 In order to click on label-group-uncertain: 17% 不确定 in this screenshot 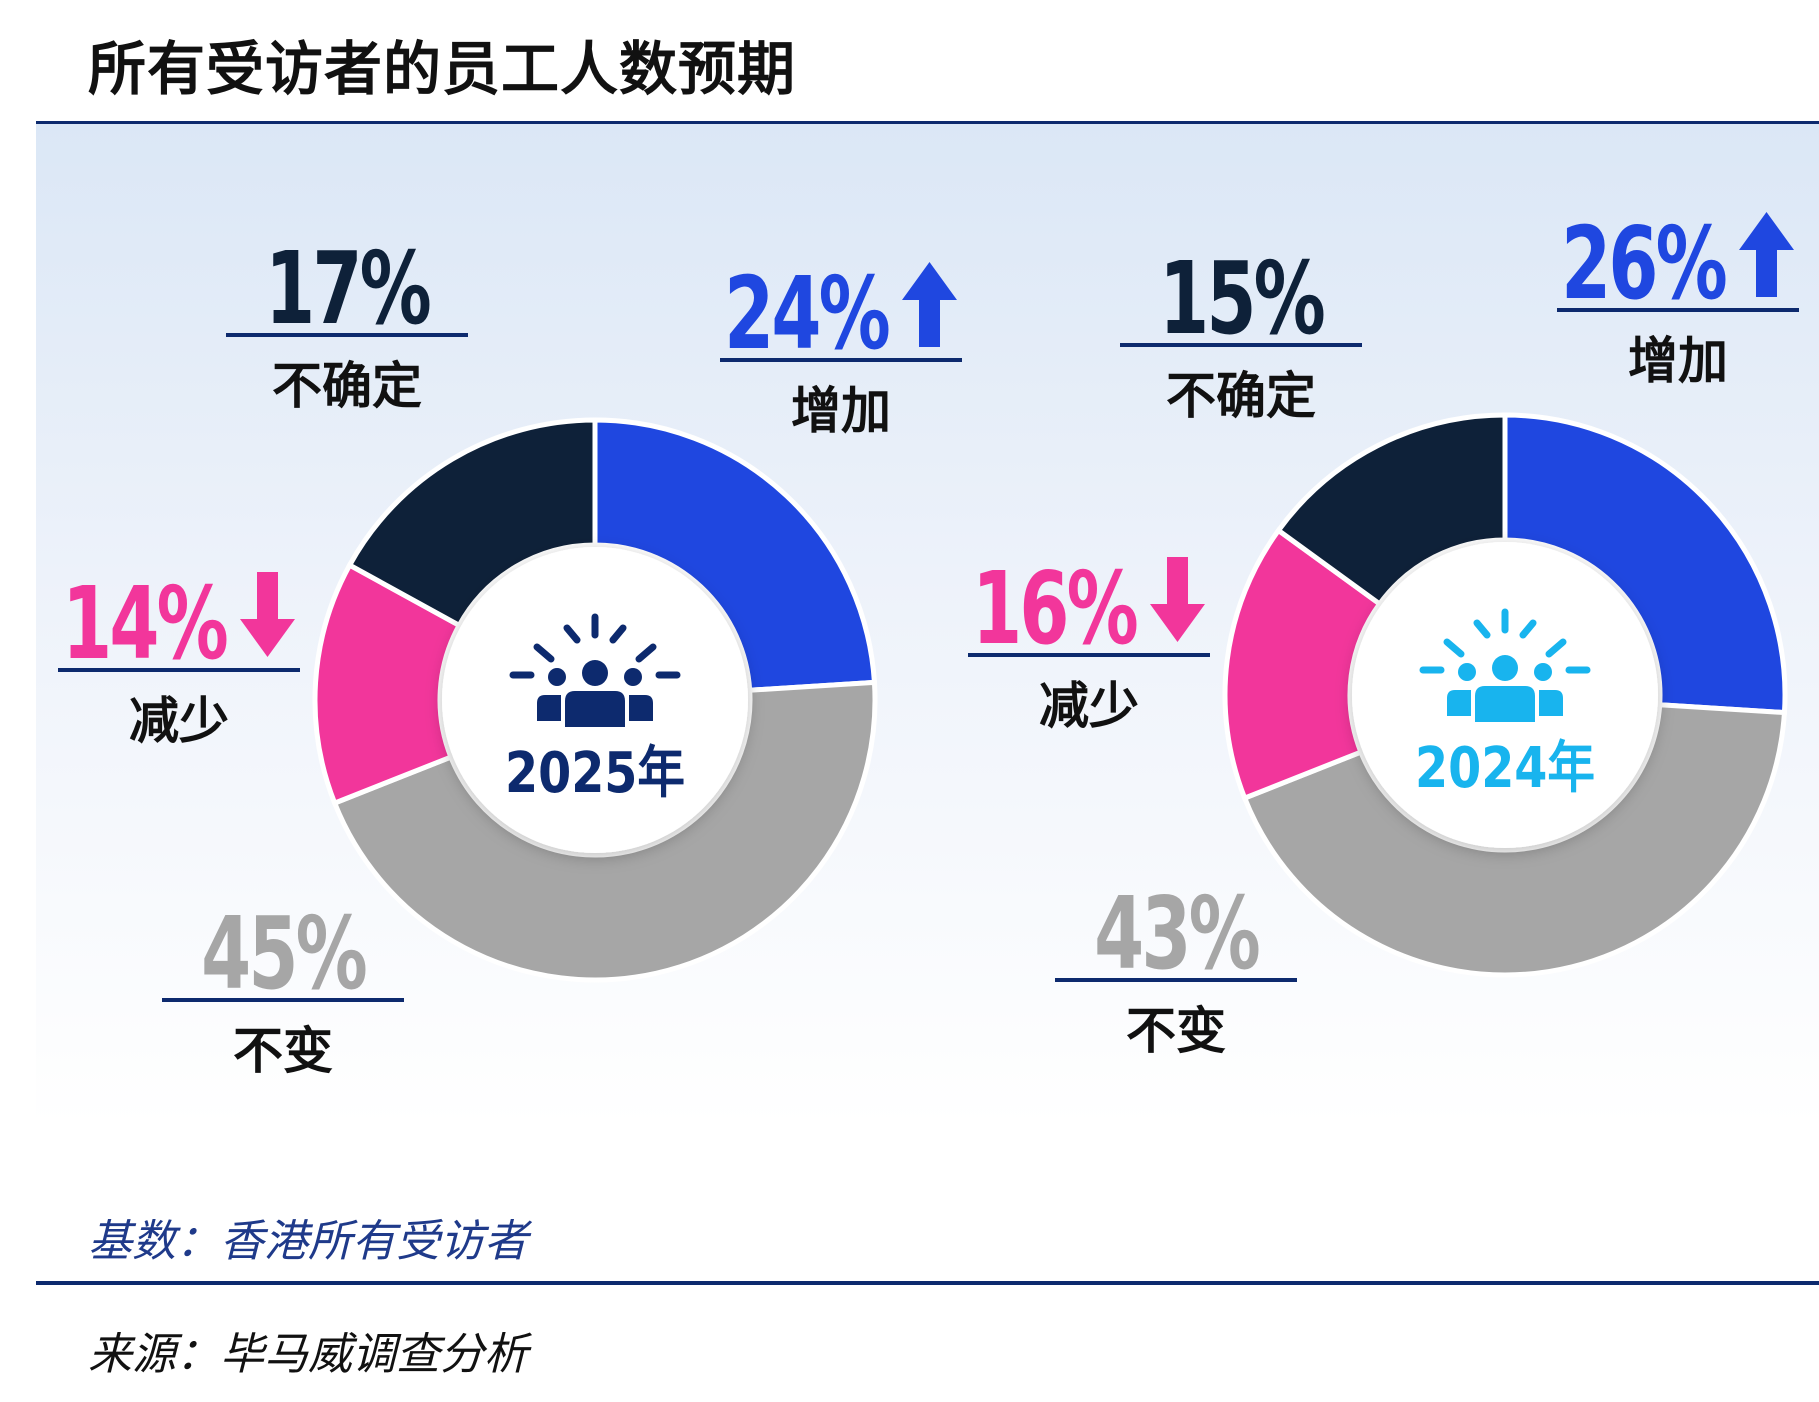, I will do `click(347, 322)`.